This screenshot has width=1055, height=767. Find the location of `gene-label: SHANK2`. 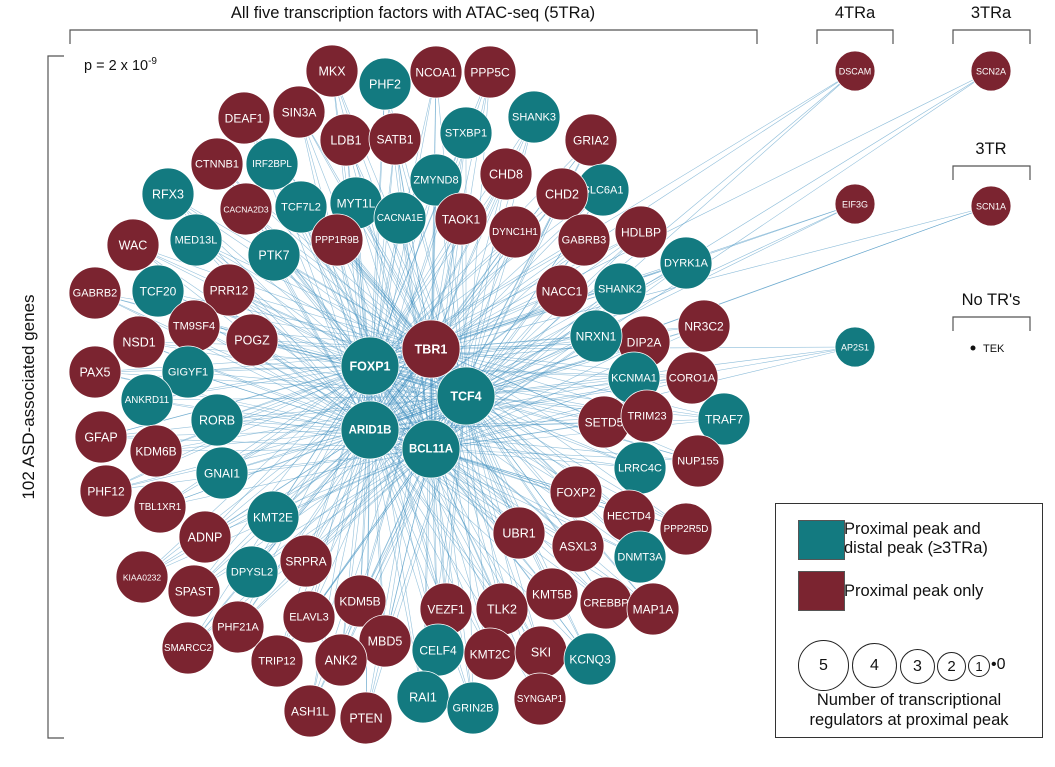

gene-label: SHANK2 is located at coordinates (620, 290).